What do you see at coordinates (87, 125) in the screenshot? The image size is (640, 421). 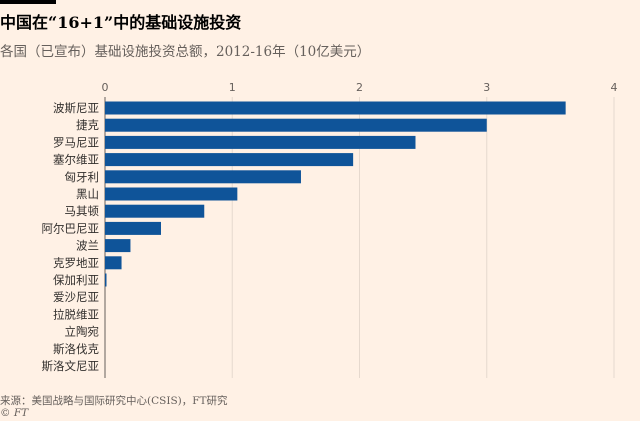 I see `category-label: 捷克` at bounding box center [87, 125].